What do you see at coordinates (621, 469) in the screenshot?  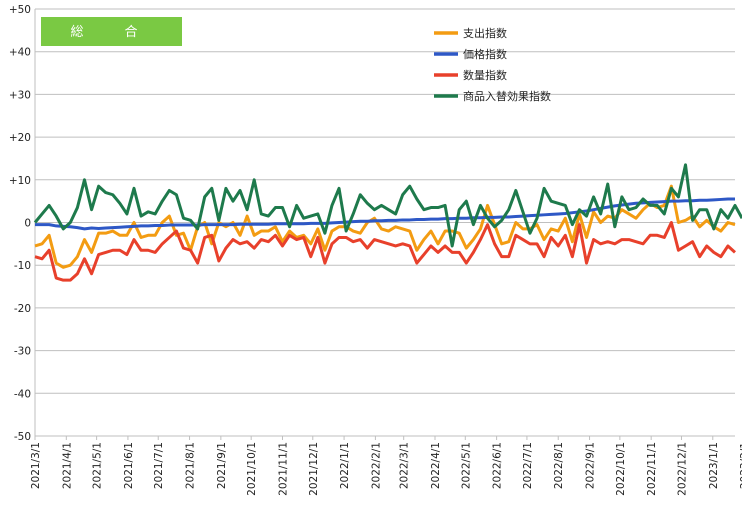 I see `x-tick-label: 2022/10/1` at bounding box center [621, 469].